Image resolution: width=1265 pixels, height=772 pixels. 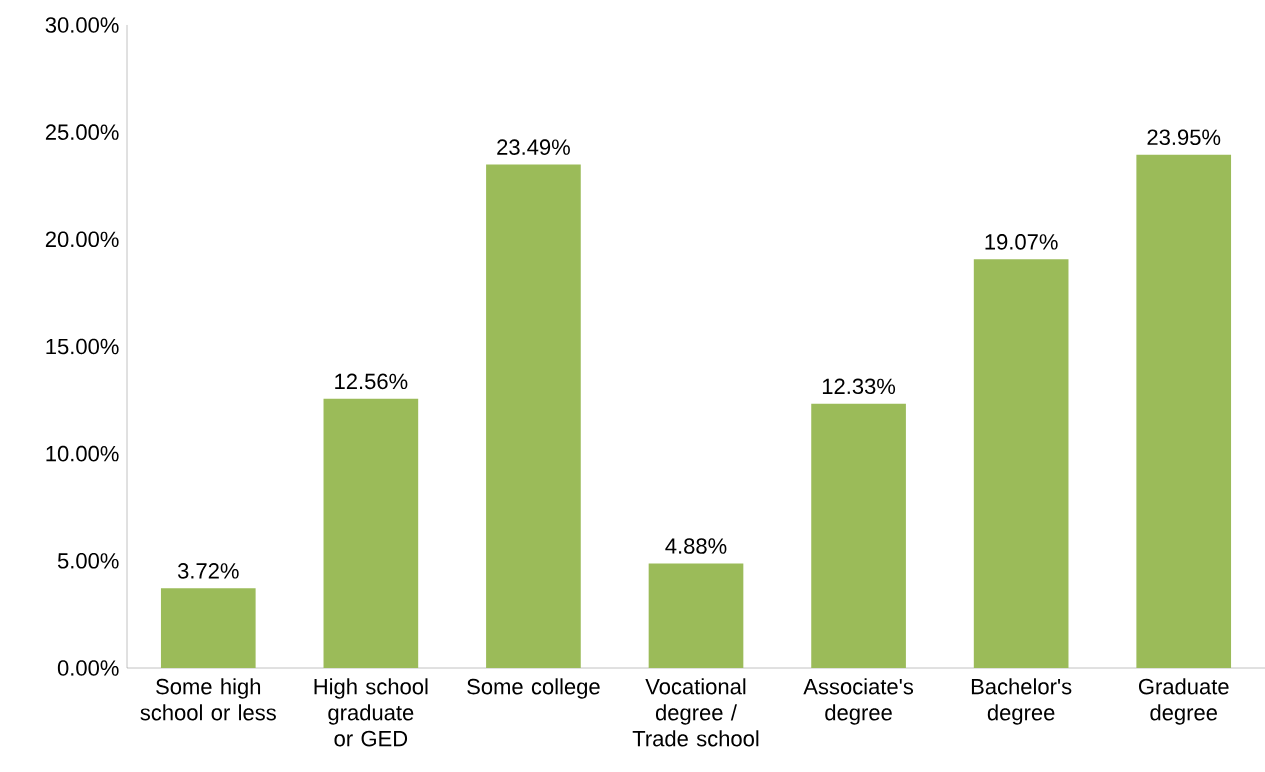 I want to click on data-label: 12.33%, so click(x=859, y=386).